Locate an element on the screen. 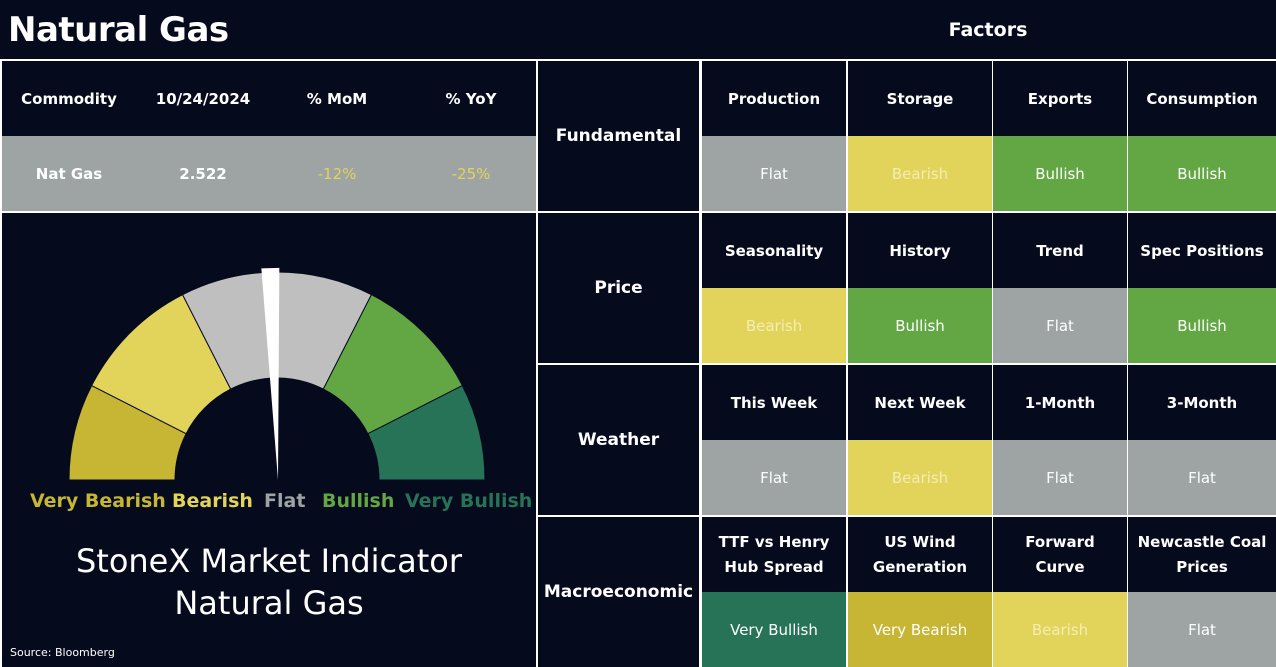  factor-label-forward-curve: Forward Curve is located at coordinates (1060, 554).